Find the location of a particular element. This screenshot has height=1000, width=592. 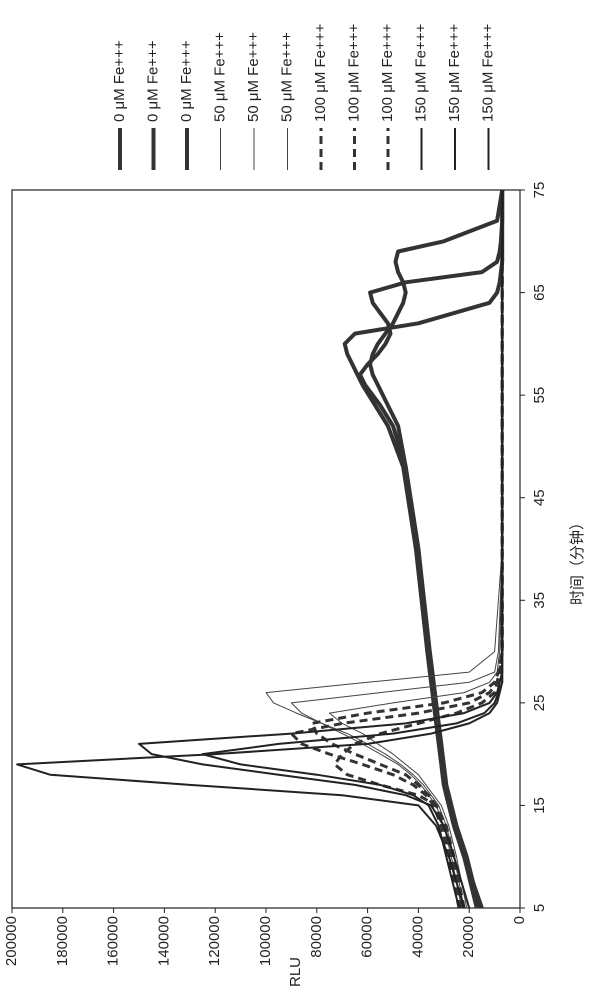

x-tick-label: 15 is located at coordinates (539, 805).